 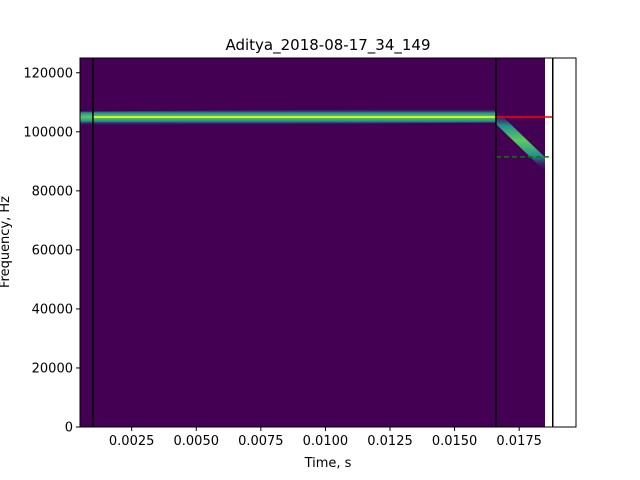 What do you see at coordinates (519, 441) in the screenshot?
I see `x-tick-label: 0.0175` at bounding box center [519, 441].